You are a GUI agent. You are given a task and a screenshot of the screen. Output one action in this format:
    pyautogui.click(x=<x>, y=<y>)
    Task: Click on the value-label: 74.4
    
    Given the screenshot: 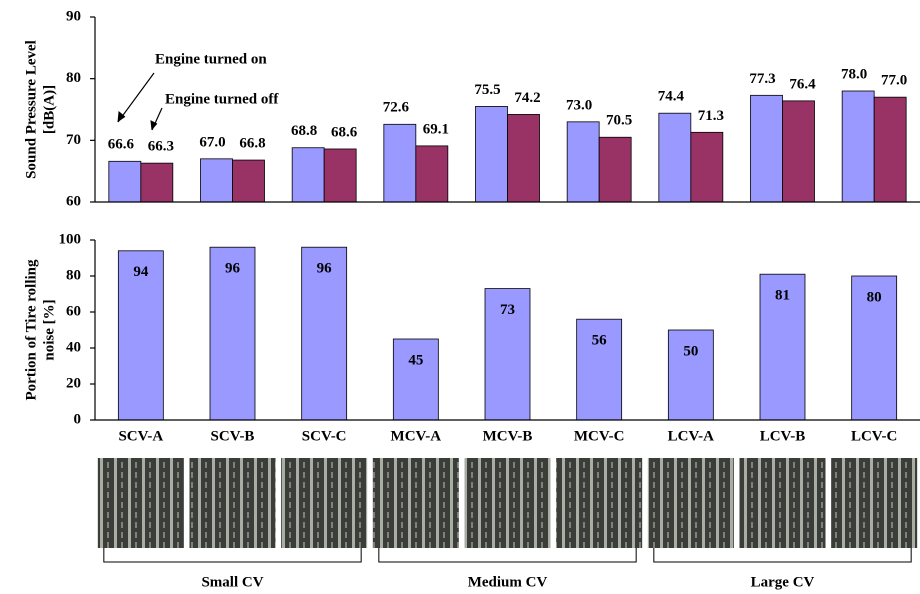 What is the action you would take?
    pyautogui.click(x=671, y=97)
    